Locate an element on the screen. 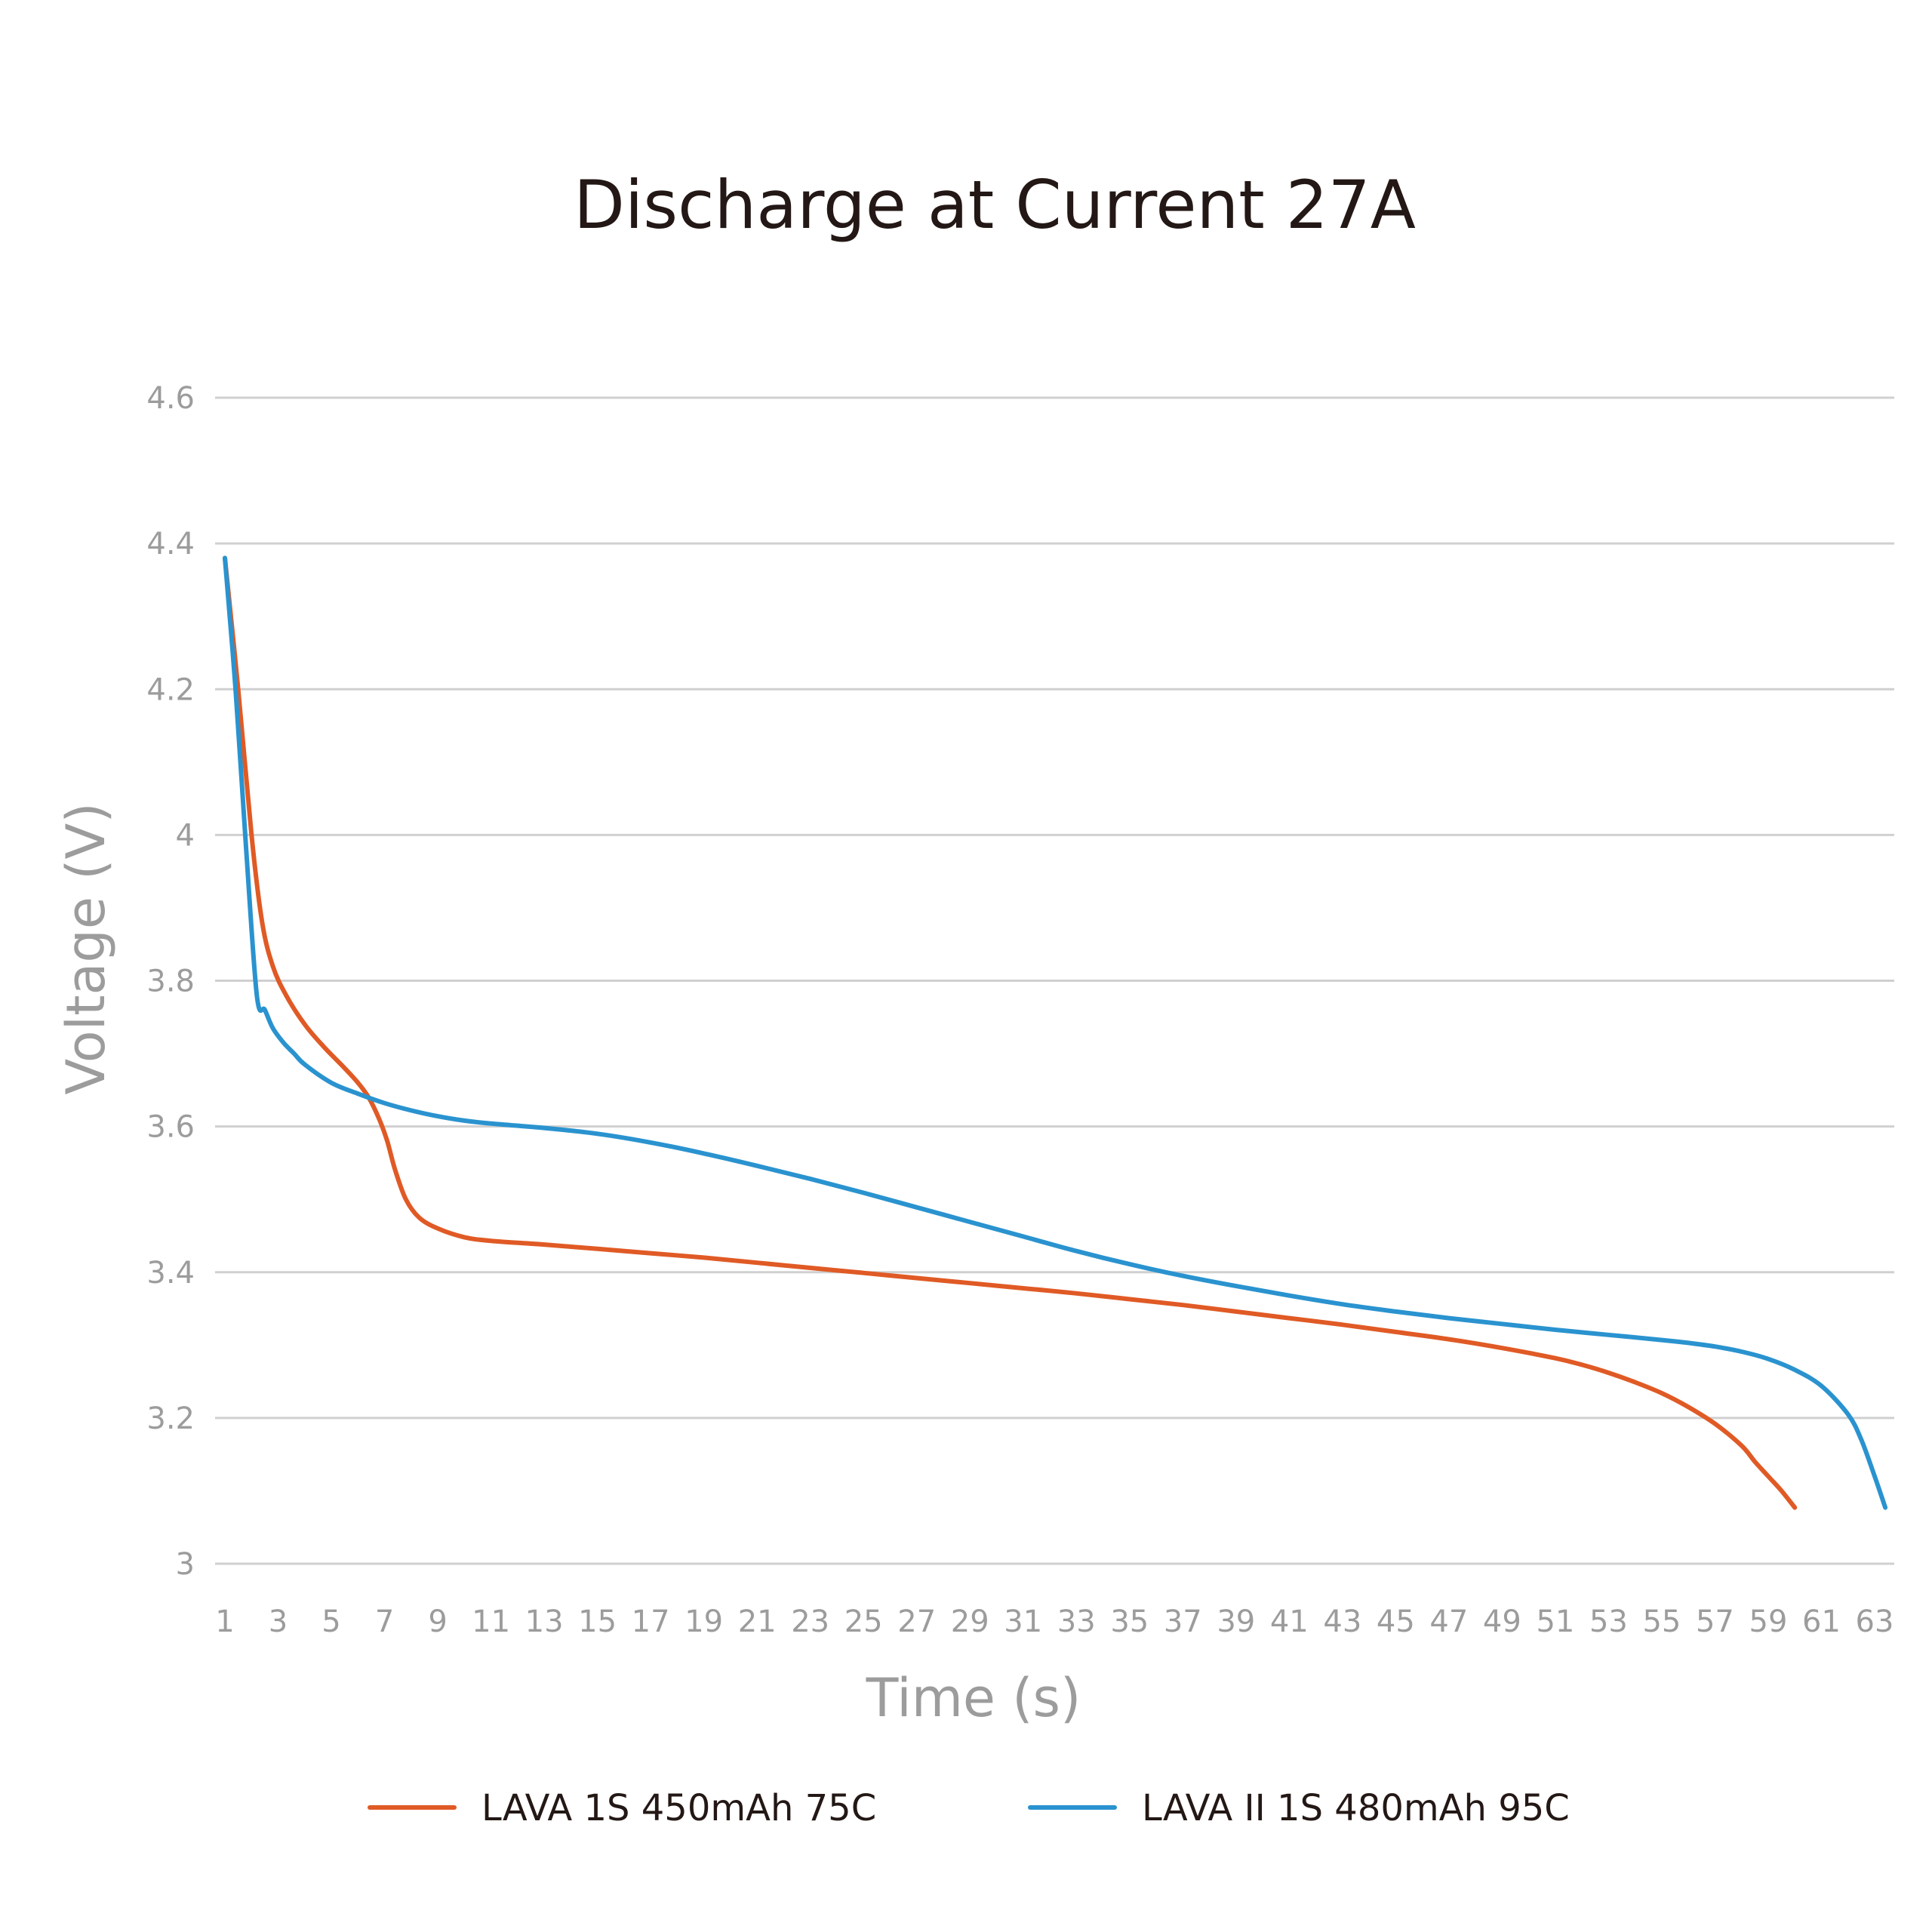 This screenshot has width=1932, height=1932. x-tick-label: 51 is located at coordinates (1555, 1621).